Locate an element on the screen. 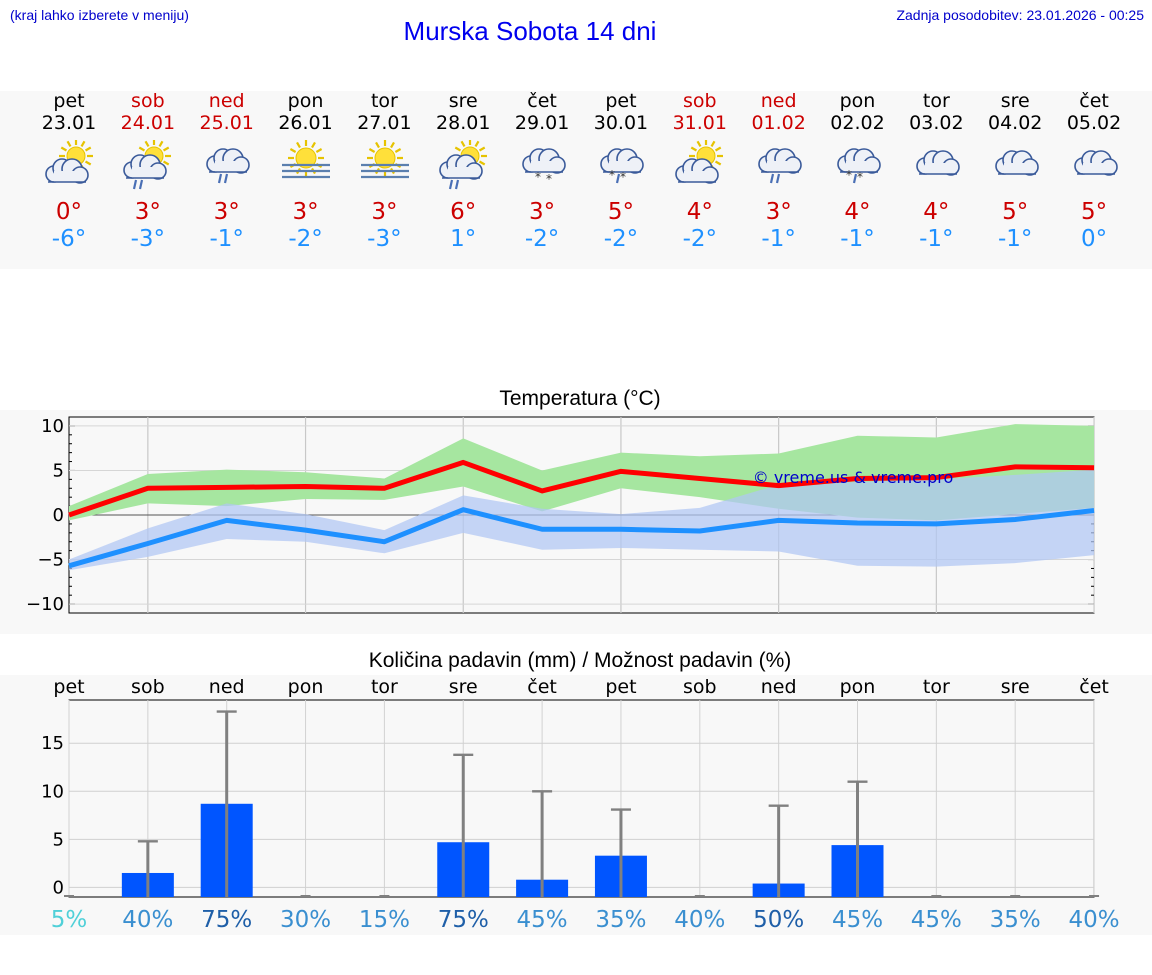  min-temperature-line is located at coordinates (581, 538).